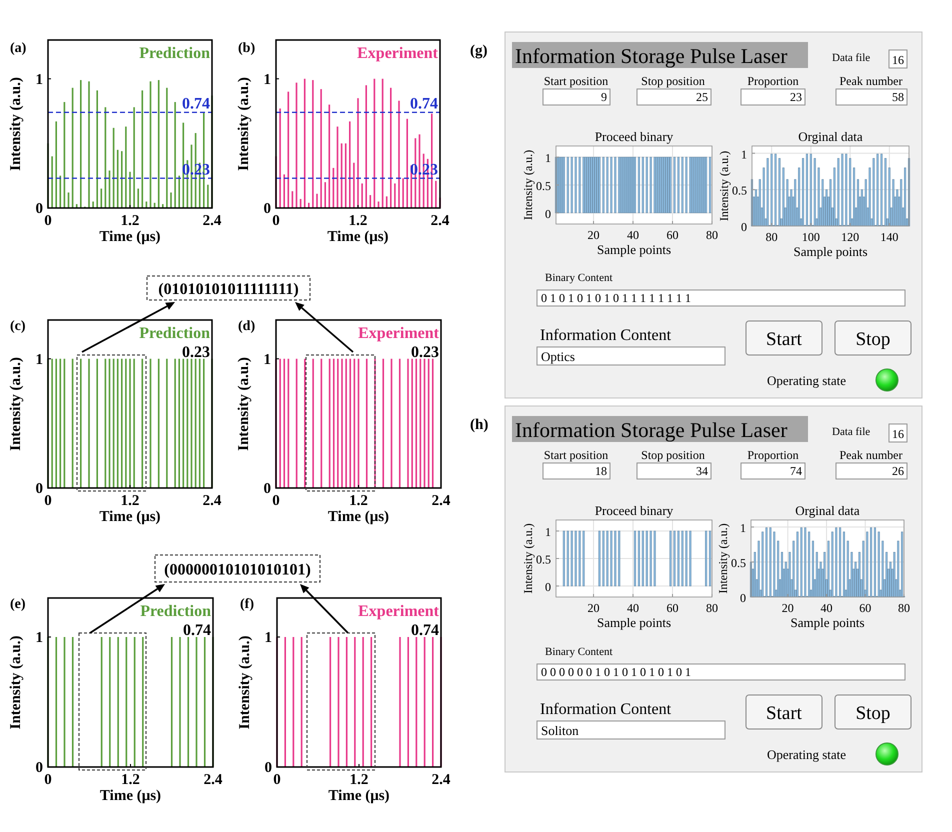 This screenshot has width=952, height=832. I want to click on text: Peak number, so click(871, 81).